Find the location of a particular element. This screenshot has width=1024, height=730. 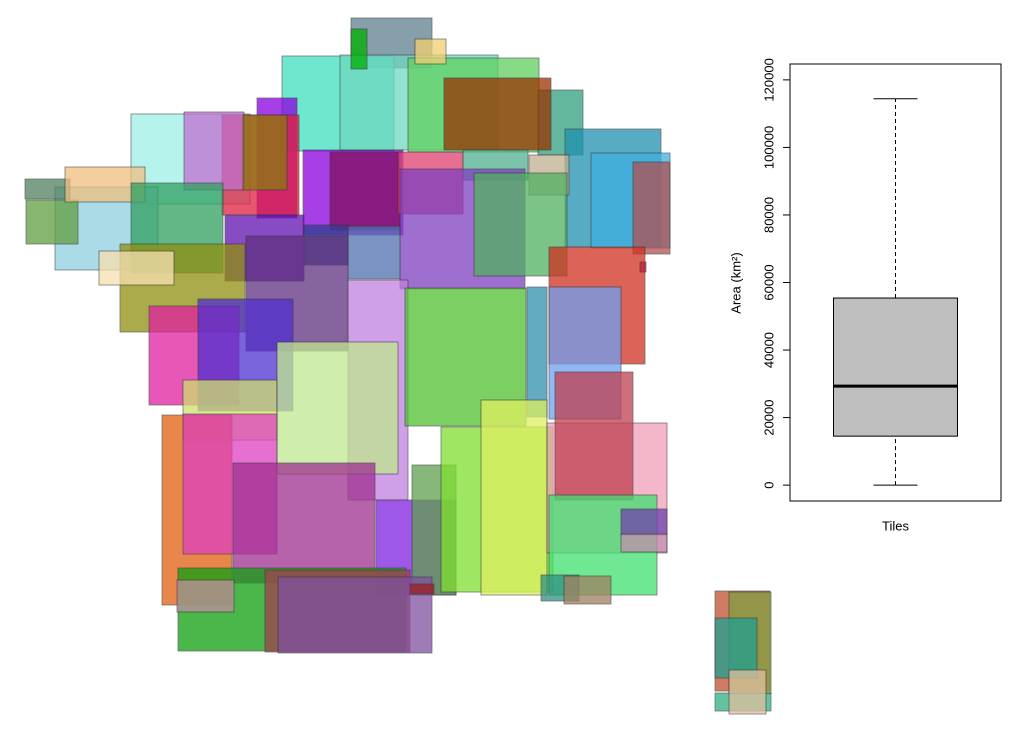

box is located at coordinates (895, 367).